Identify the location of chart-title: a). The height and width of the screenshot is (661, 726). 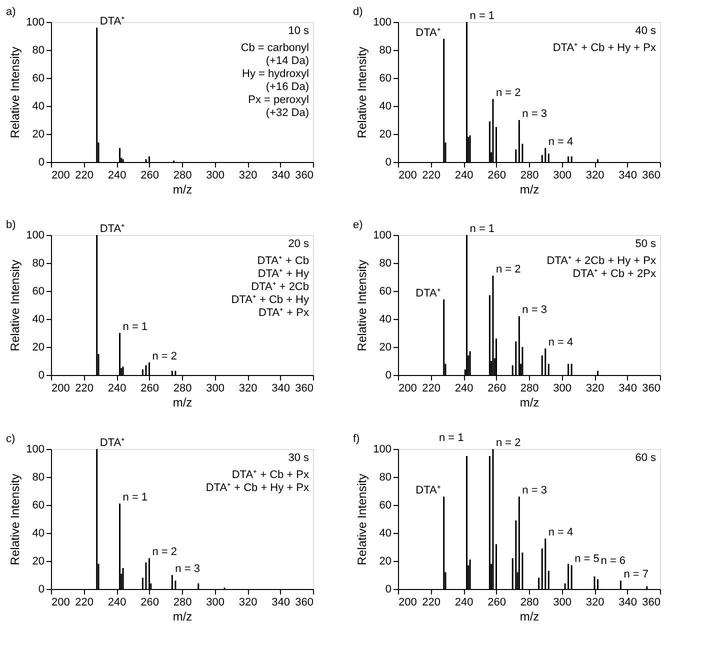
(11, 12).